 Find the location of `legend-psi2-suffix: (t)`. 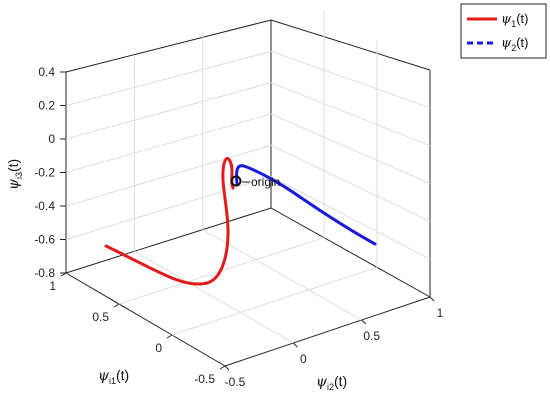

legend-psi2-suffix: (t) is located at coordinates (522, 42).